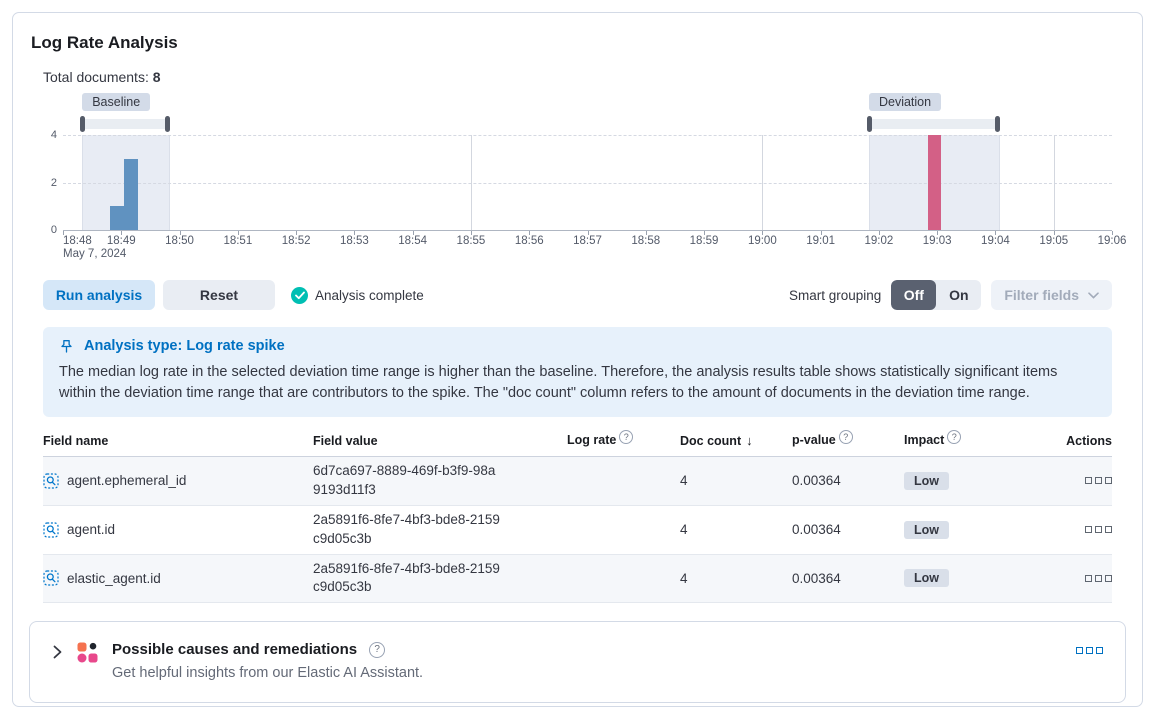 This screenshot has width=1155, height=719. What do you see at coordinates (749, 440) in the screenshot?
I see `sort-desc-icon: ↓` at bounding box center [749, 440].